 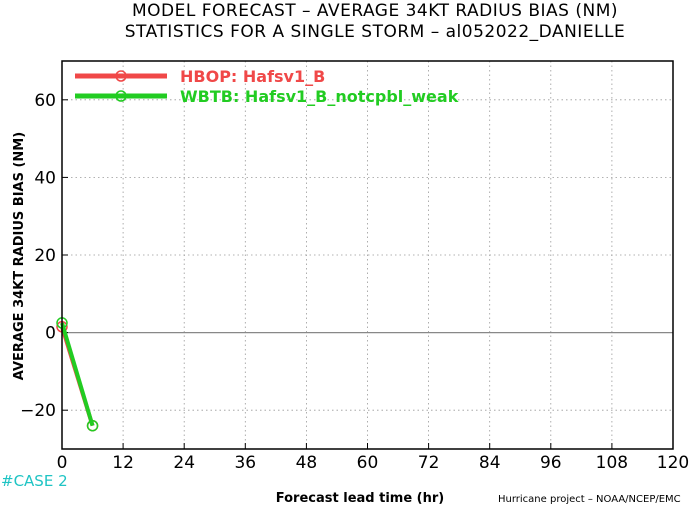 What do you see at coordinates (45, 101) in the screenshot?
I see `y-tick-label: 60` at bounding box center [45, 101].